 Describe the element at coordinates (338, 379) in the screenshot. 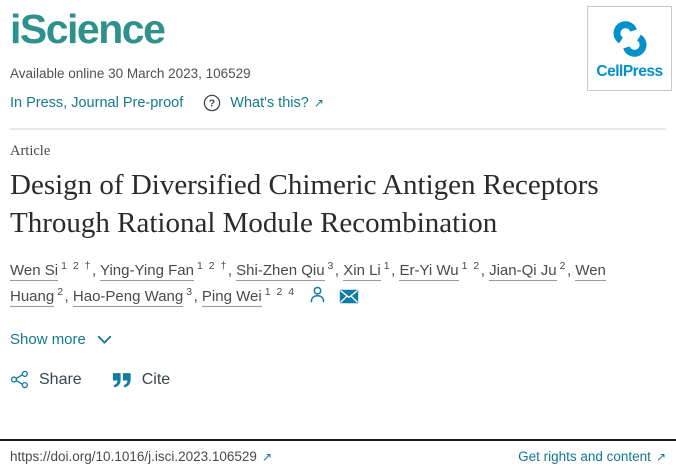

I see `action-bar: Share Cite` at that location.